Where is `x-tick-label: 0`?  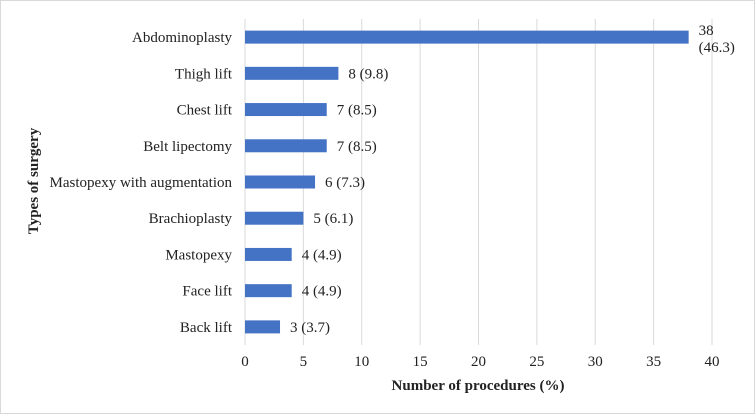 x-tick-label: 0 is located at coordinates (245, 362).